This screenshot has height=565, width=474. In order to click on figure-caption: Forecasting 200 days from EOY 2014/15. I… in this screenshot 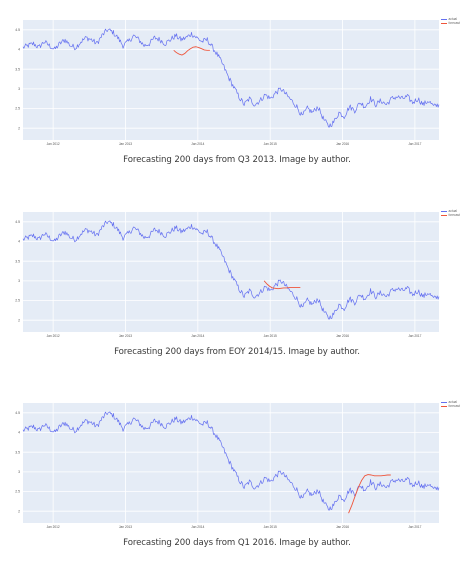, I will do `click(237, 352)`.